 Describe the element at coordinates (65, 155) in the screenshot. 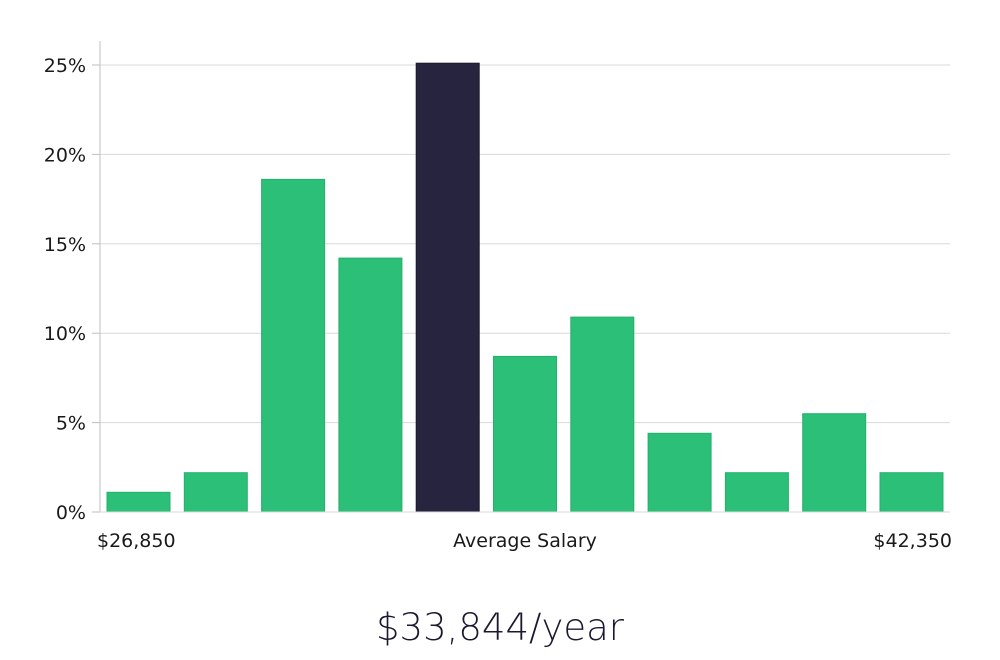

I see `y-tick-label: 20%` at that location.